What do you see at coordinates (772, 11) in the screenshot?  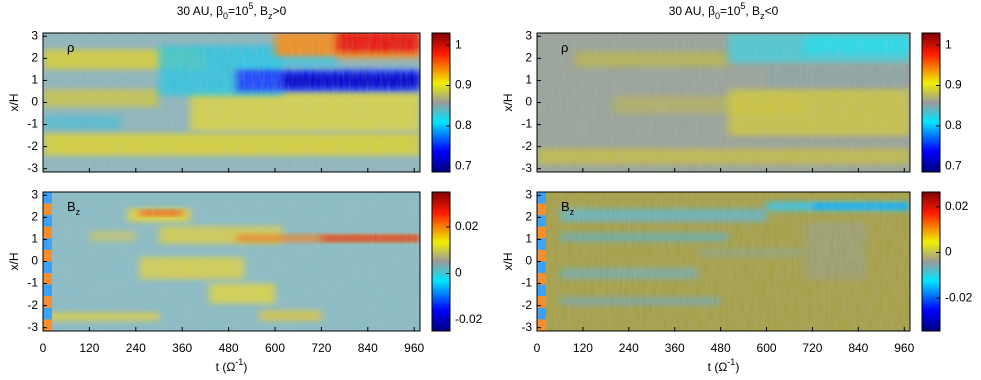 I see `title-part: <0` at bounding box center [772, 11].